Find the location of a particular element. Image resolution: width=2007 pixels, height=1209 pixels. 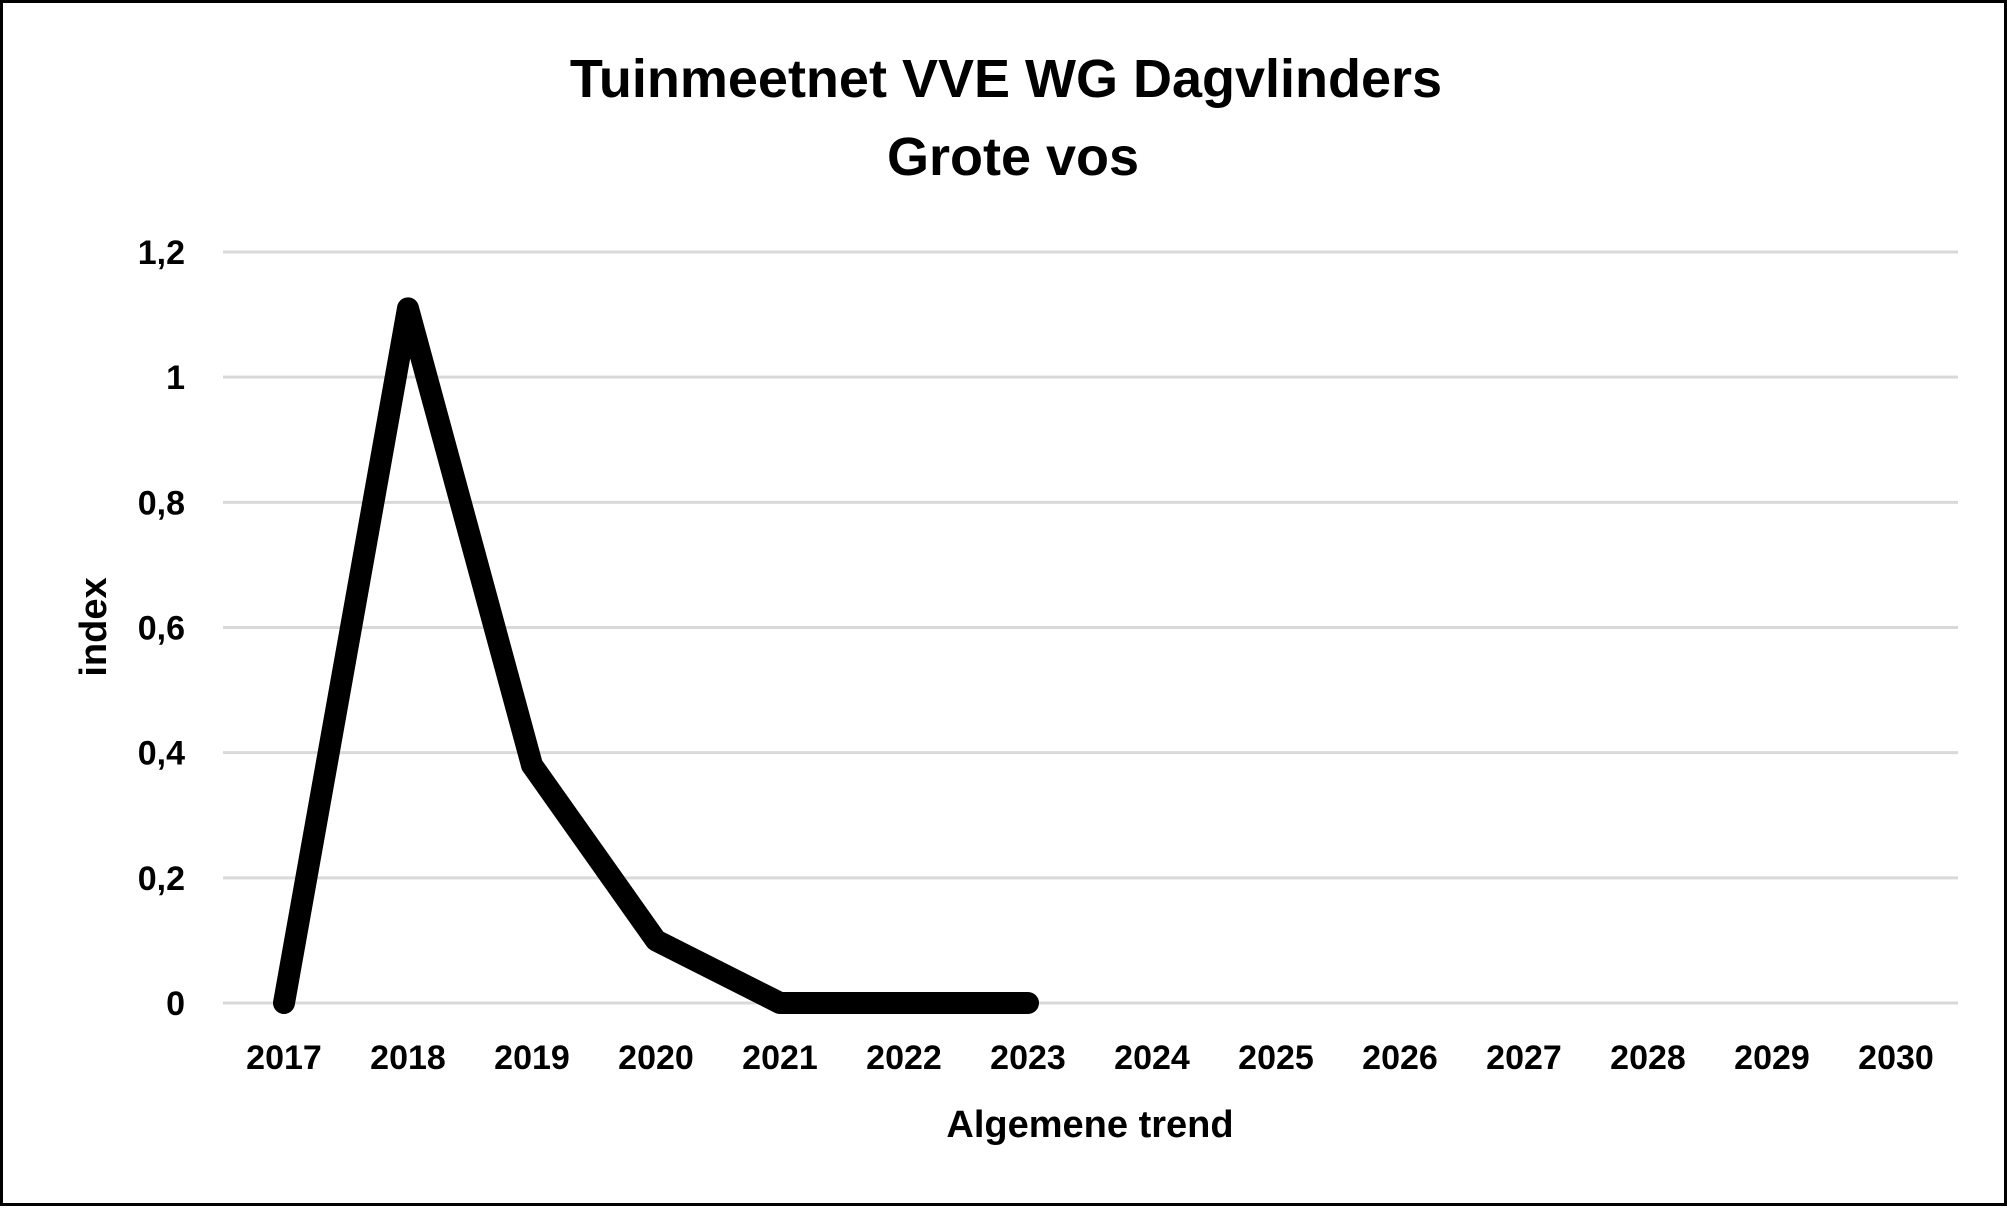

x-tick-label: 2023 is located at coordinates (1028, 1058).